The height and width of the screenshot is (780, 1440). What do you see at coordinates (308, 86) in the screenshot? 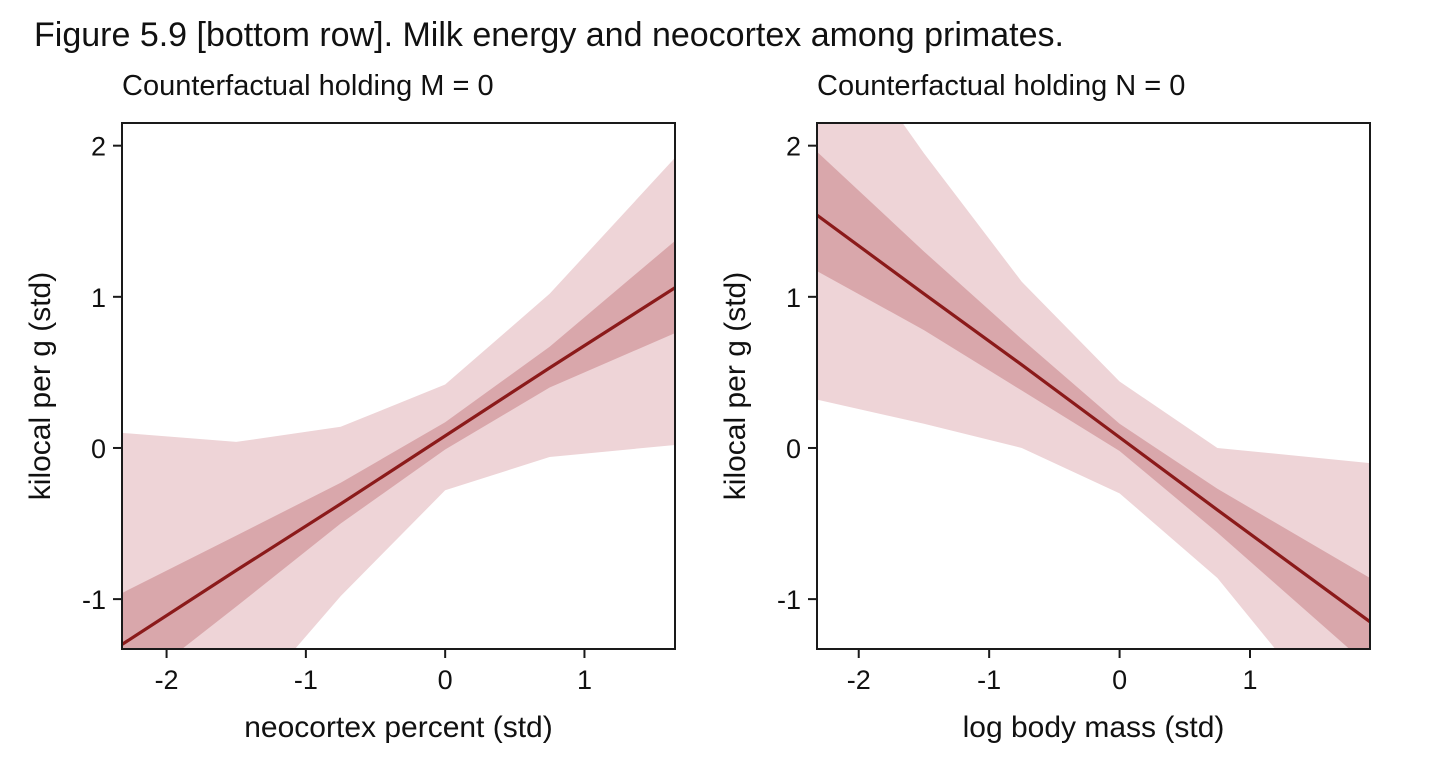
I see `panel-left-title: Counterfactual holding M = 0` at bounding box center [308, 86].